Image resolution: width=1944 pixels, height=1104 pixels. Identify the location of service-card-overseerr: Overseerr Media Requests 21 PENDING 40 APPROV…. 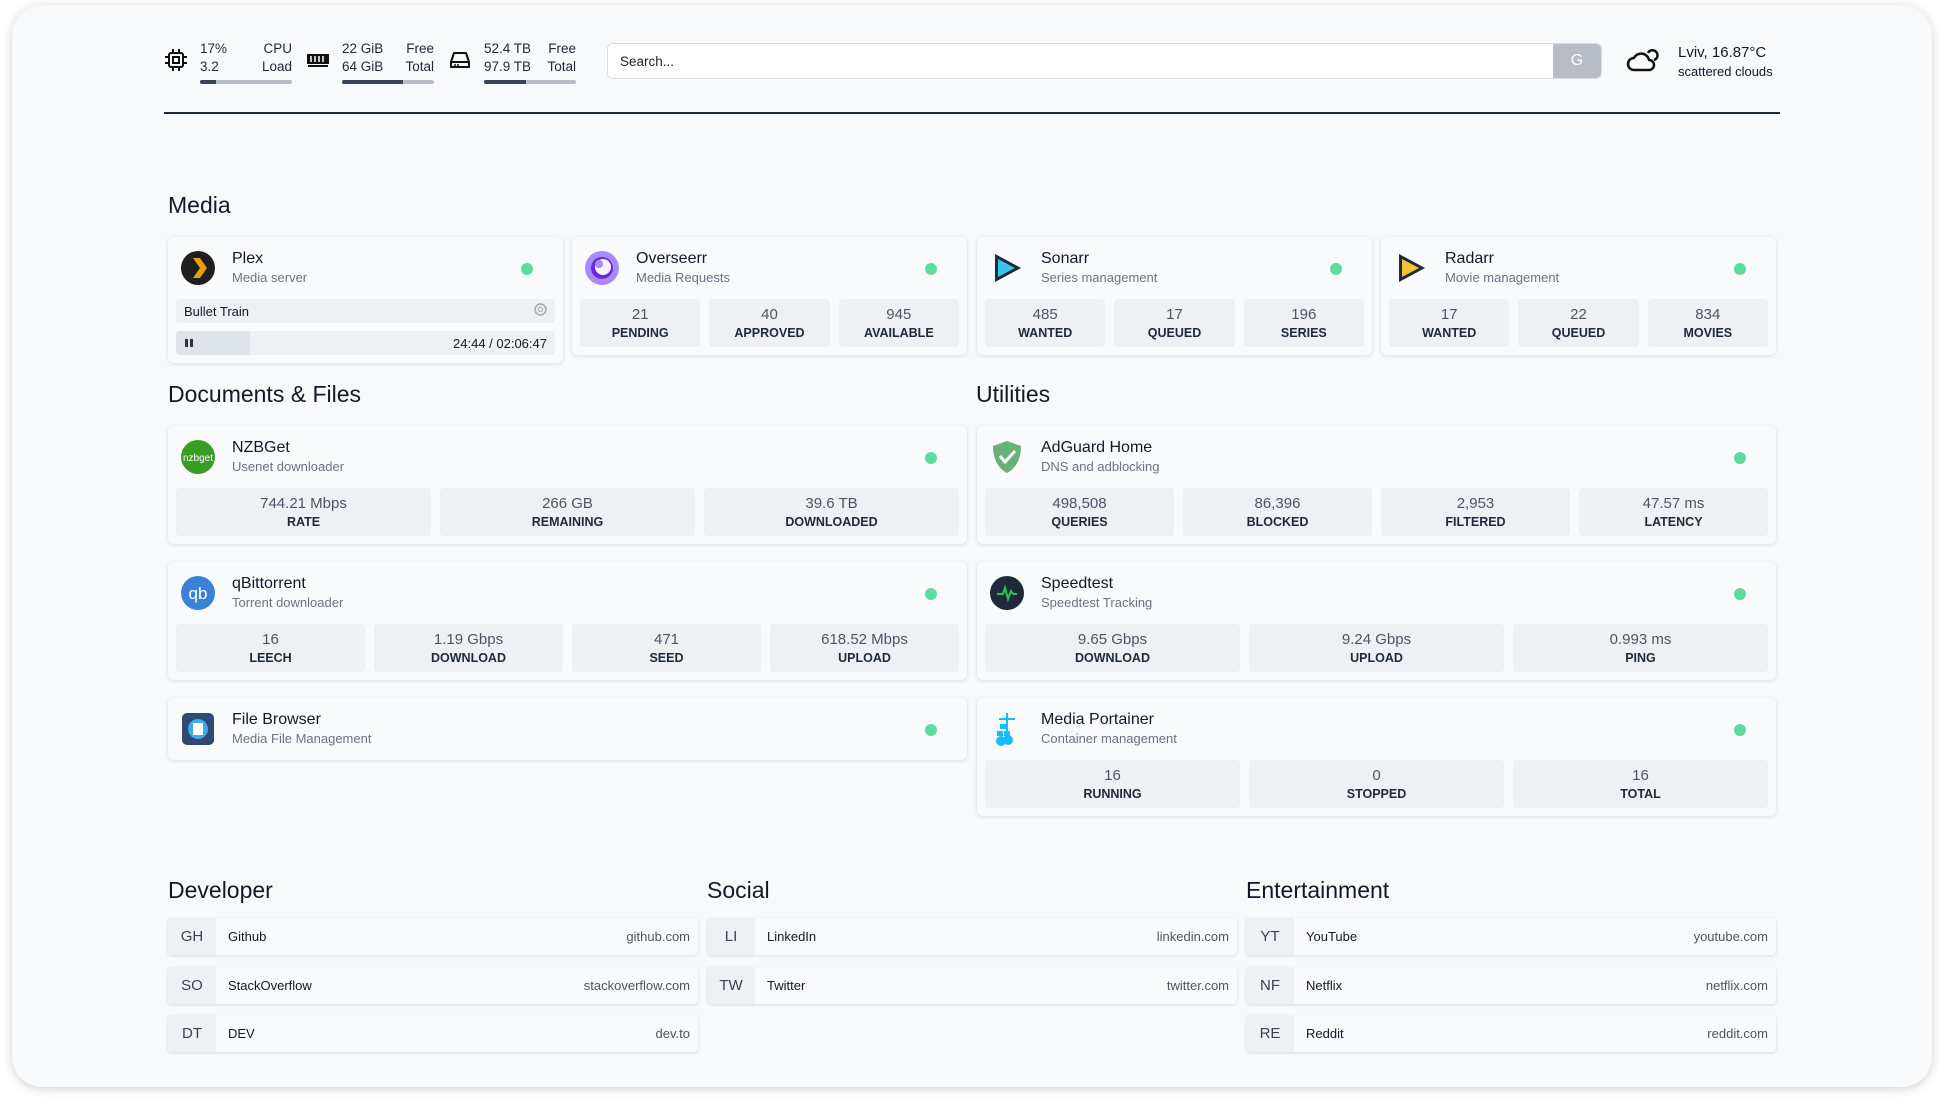
(769, 296).